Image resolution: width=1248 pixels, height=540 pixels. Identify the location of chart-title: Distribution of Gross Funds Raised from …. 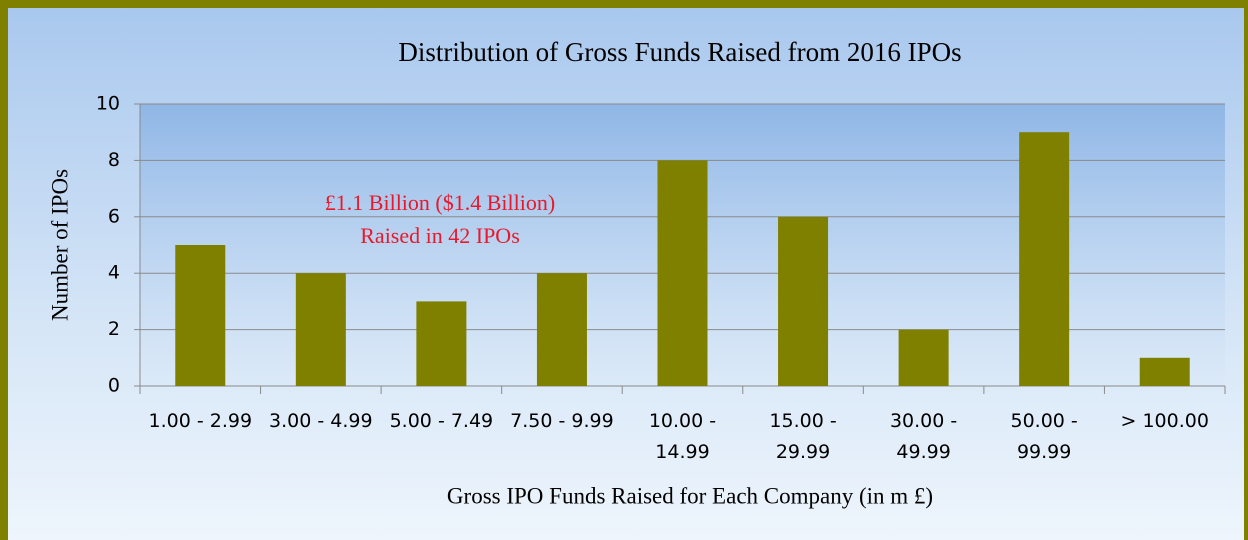
(679, 52).